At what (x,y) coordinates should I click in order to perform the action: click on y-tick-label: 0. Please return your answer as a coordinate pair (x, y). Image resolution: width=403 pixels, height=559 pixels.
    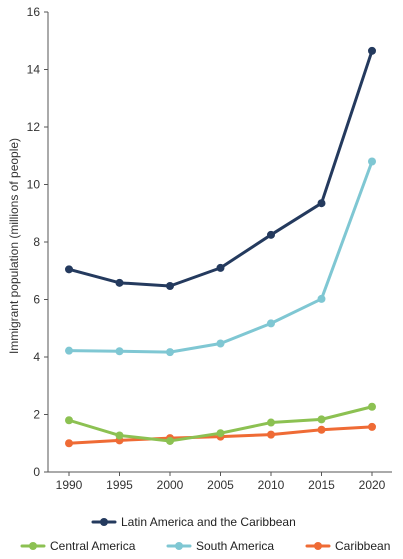
    Looking at the image, I should click on (36, 472).